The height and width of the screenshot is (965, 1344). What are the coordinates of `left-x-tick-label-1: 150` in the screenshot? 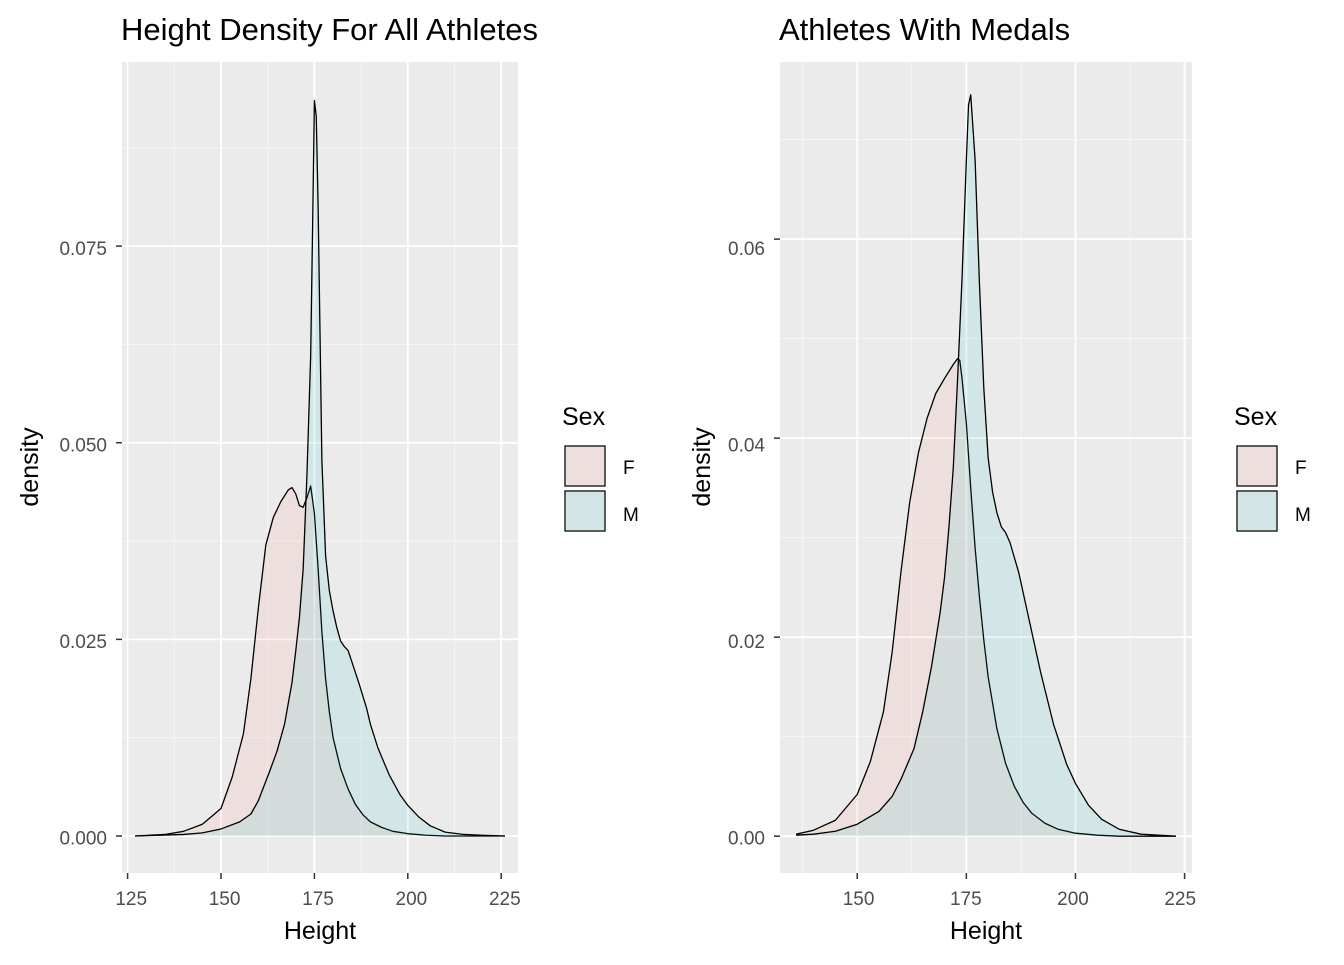 It's located at (225, 899).